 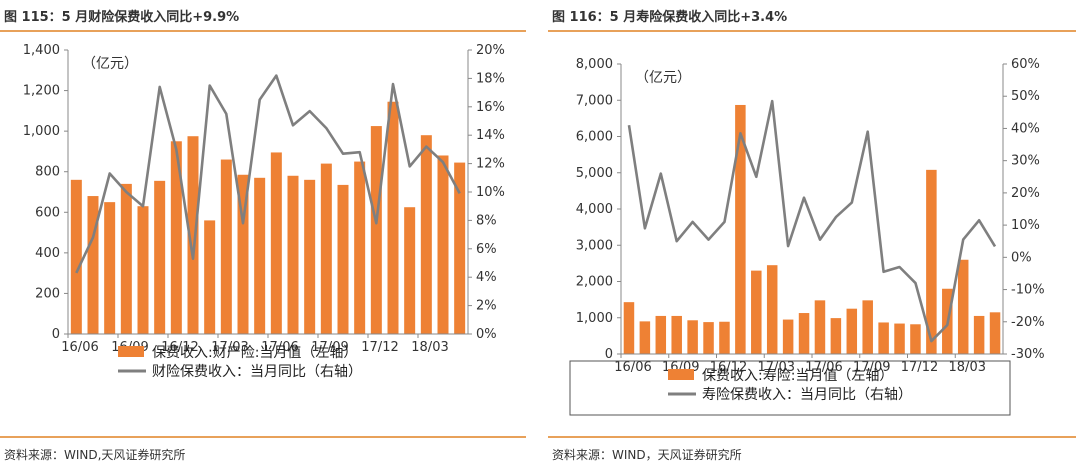 I want to click on y-left-tick-label: 0, so click(x=609, y=354).